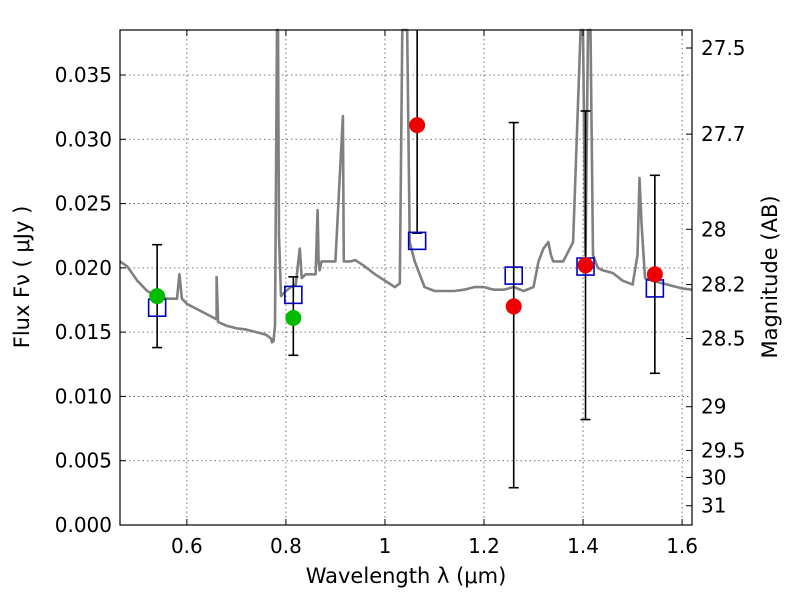 This screenshot has height=600, width=800. Describe the element at coordinates (682, 546) in the screenshot. I see `x-tick-label: 1.6` at that location.